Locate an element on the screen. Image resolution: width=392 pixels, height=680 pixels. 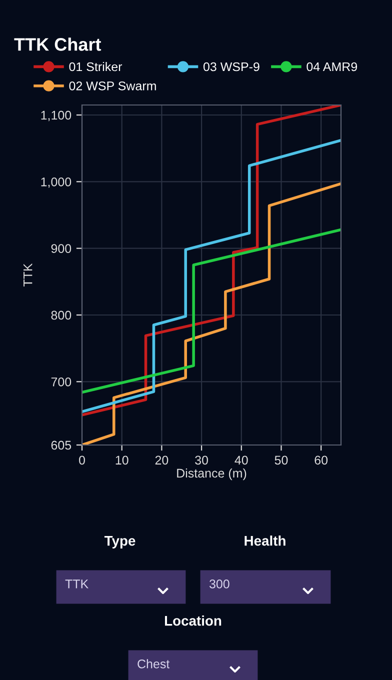
text: Chest is located at coordinates (154, 663).